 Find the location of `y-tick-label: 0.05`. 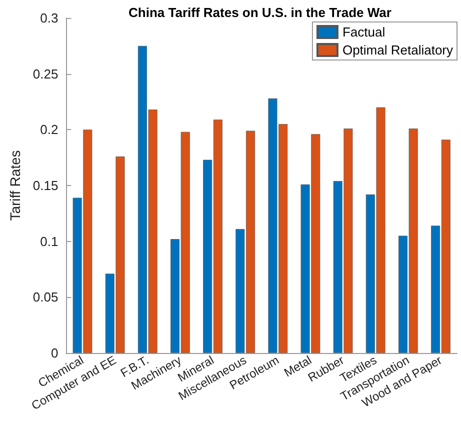

y-tick-label: 0.05 is located at coordinates (45, 297).